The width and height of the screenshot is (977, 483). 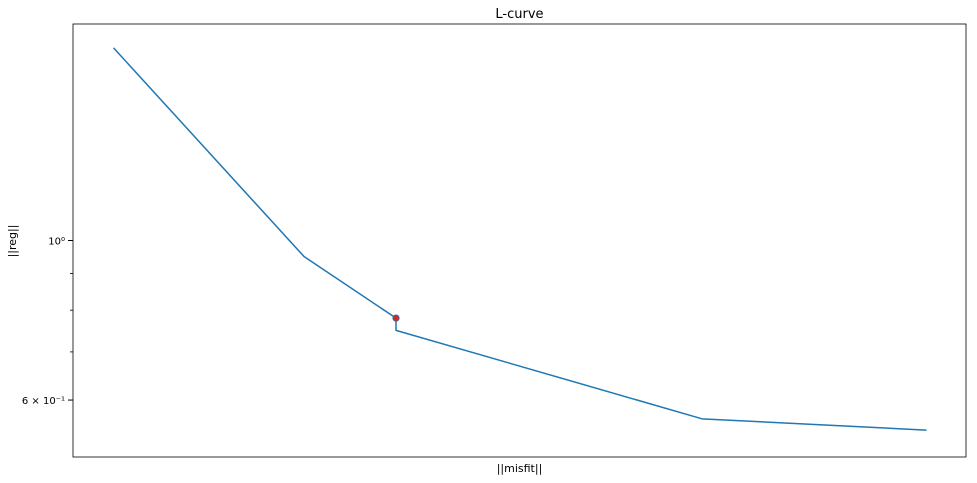 I want to click on y-tick-label: 10⁰, so click(x=56, y=242).